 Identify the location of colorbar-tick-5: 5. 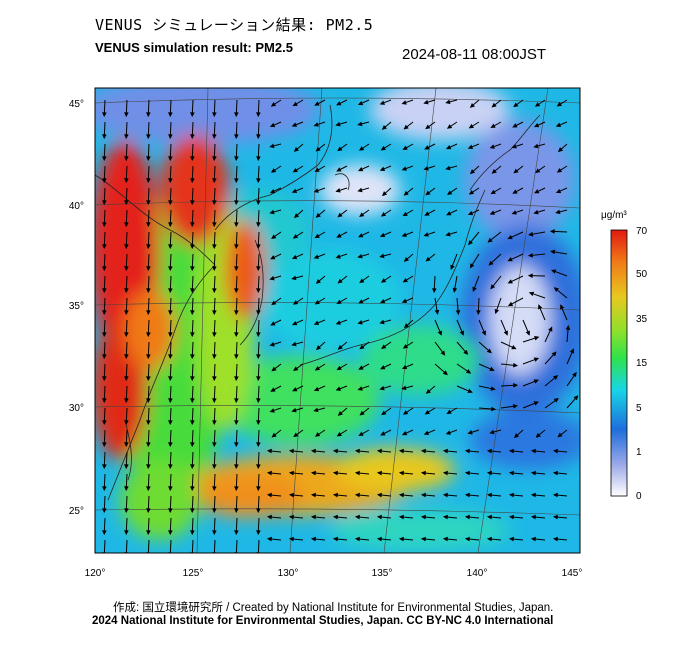
(639, 408).